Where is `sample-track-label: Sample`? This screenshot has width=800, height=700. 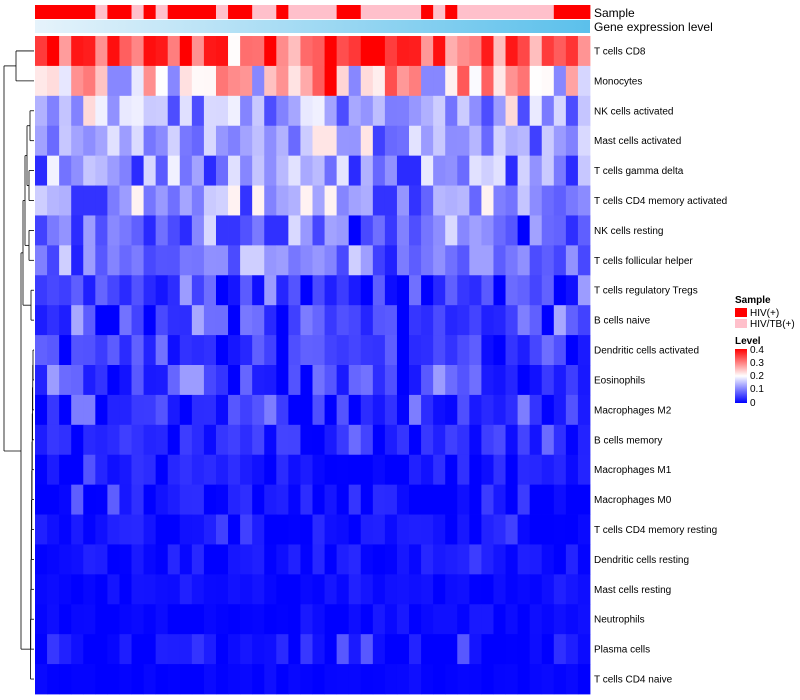
sample-track-label: Sample is located at coordinates (614, 13).